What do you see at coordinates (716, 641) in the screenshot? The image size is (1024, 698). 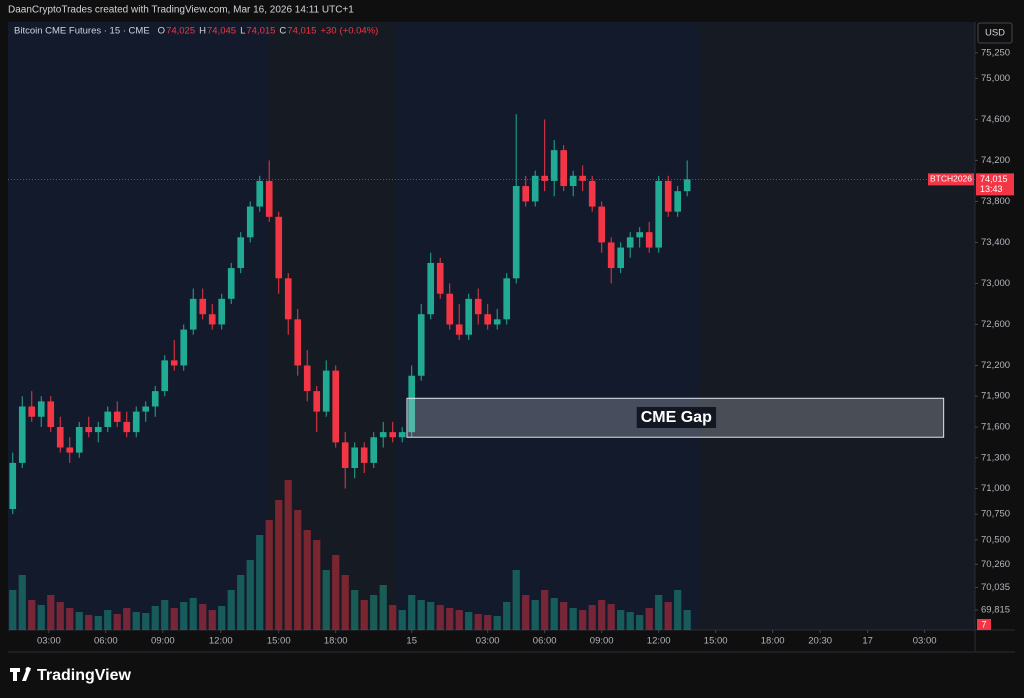 I see `x-tick-label: 15:00` at bounding box center [716, 641].